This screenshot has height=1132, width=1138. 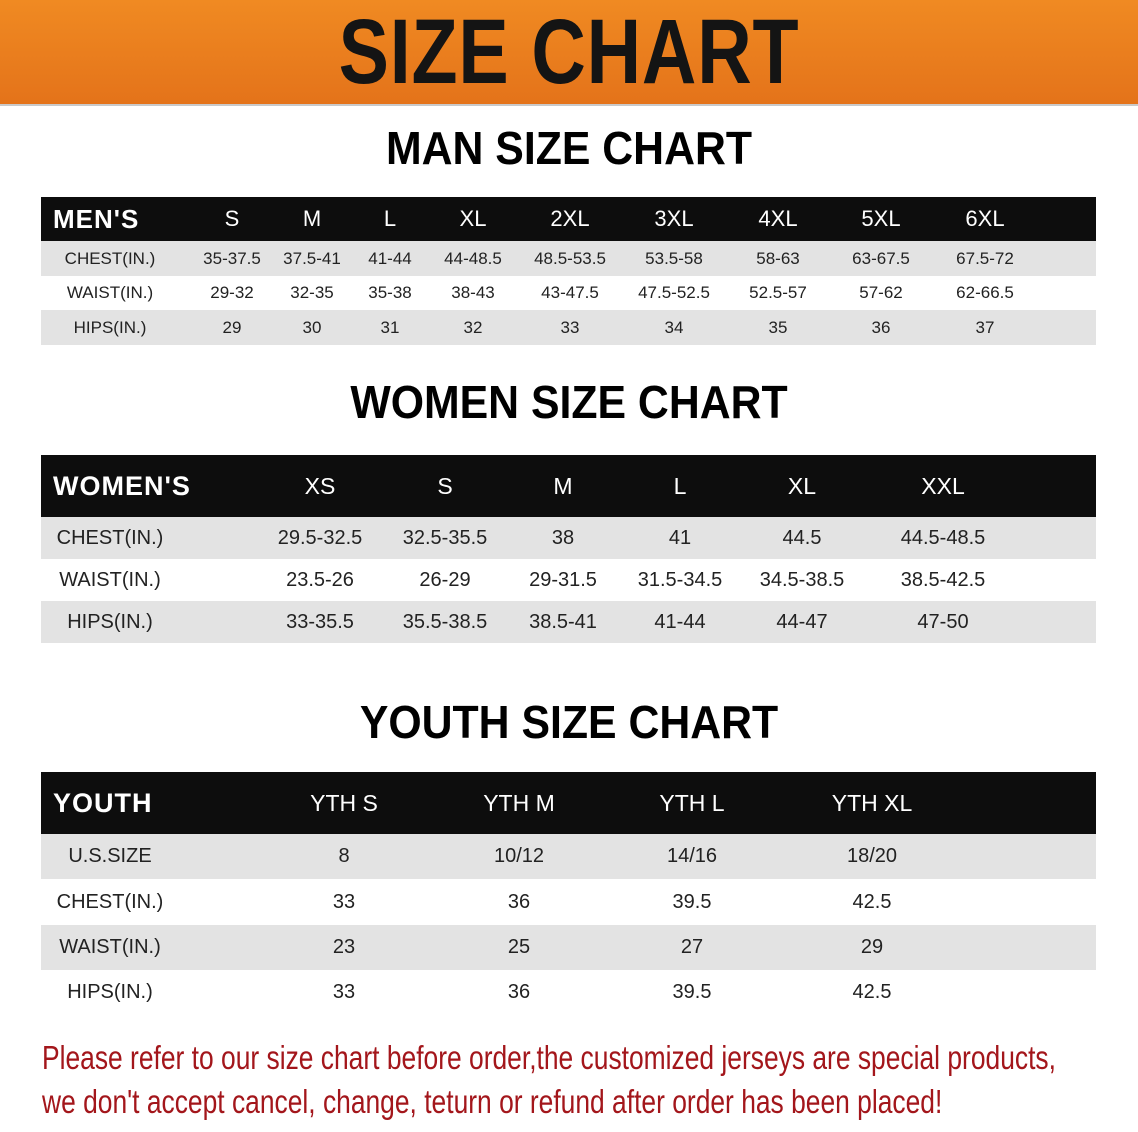 I want to click on measurement-cell: 48.5-53.5, so click(x=570, y=258).